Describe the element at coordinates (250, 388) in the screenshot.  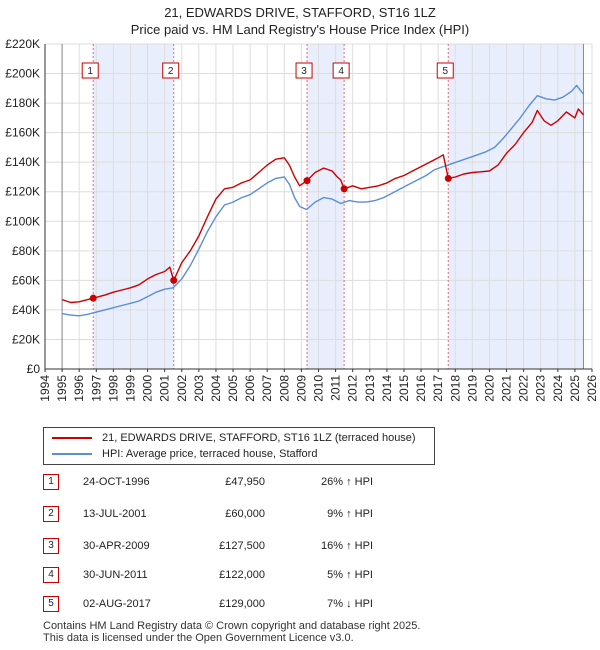
I see `x-tick-label: 2006` at that location.